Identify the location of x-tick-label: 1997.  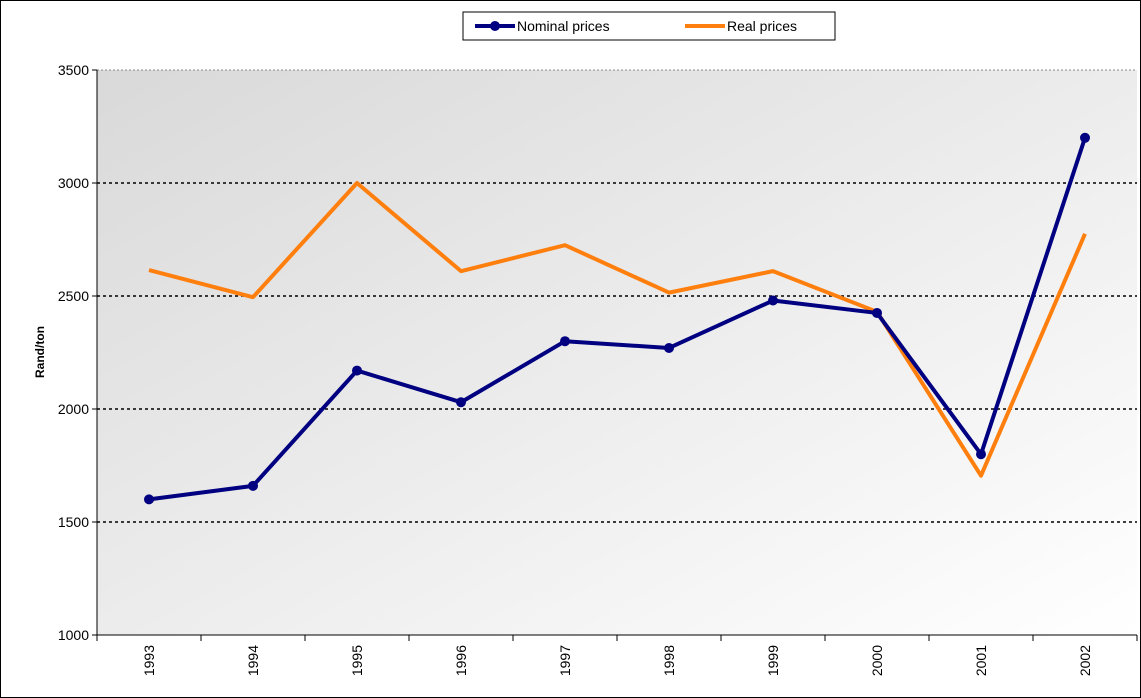
(565, 660).